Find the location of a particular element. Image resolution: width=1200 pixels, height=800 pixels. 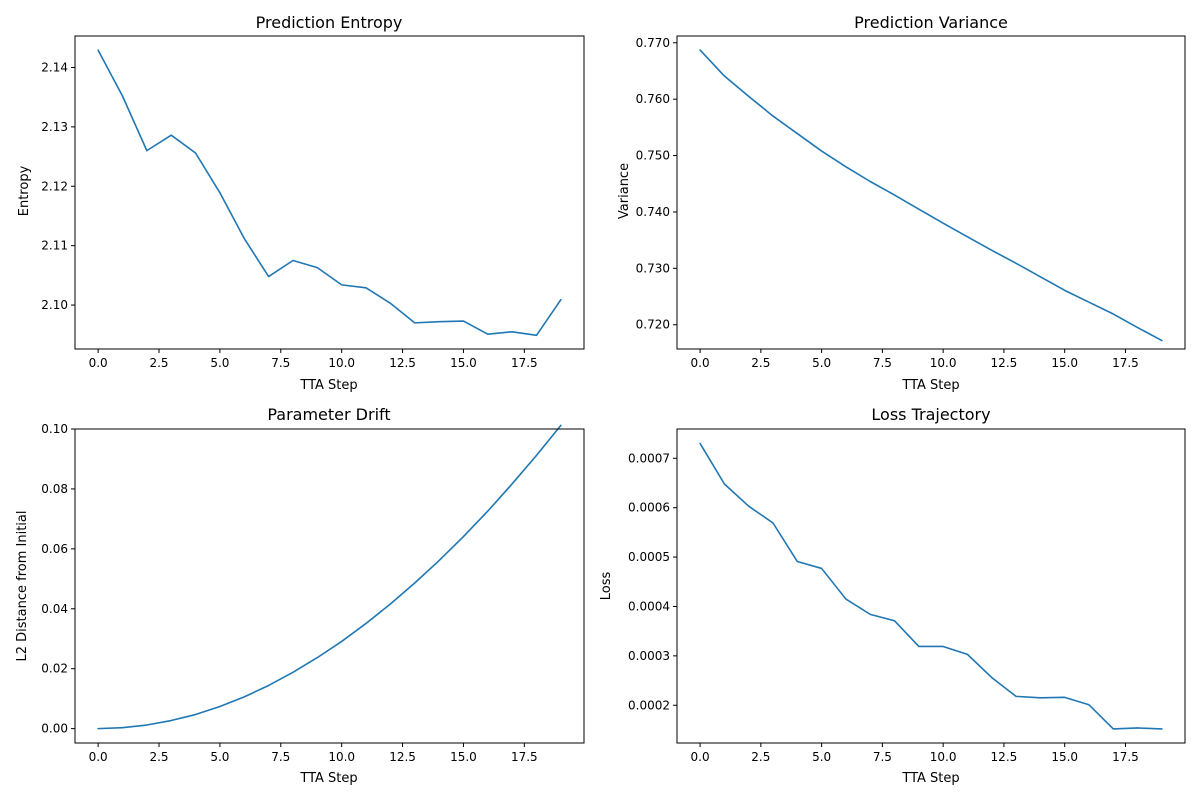

y-tick-label: 0.08 is located at coordinates (54, 489).